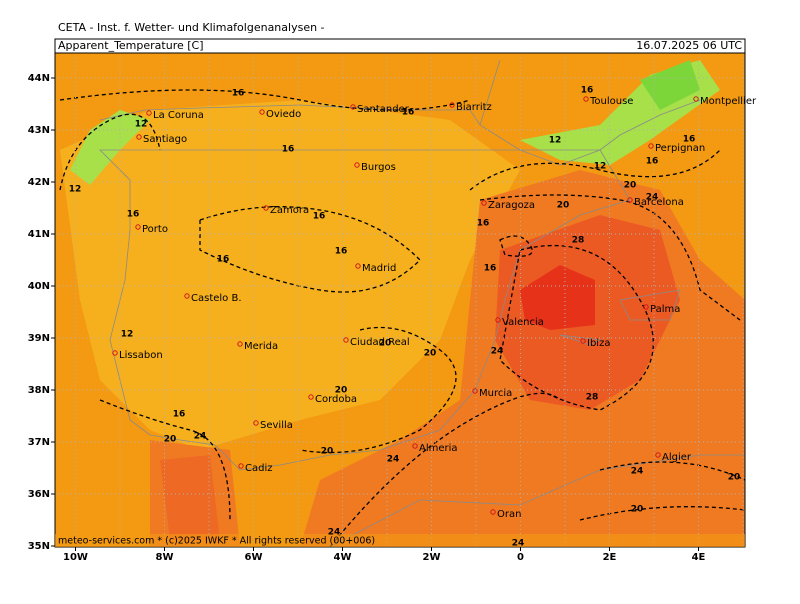 Image resolution: width=800 pixels, height=604 pixels. What do you see at coordinates (680, 148) in the screenshot?
I see `city-label: Perpignan` at bounding box center [680, 148].